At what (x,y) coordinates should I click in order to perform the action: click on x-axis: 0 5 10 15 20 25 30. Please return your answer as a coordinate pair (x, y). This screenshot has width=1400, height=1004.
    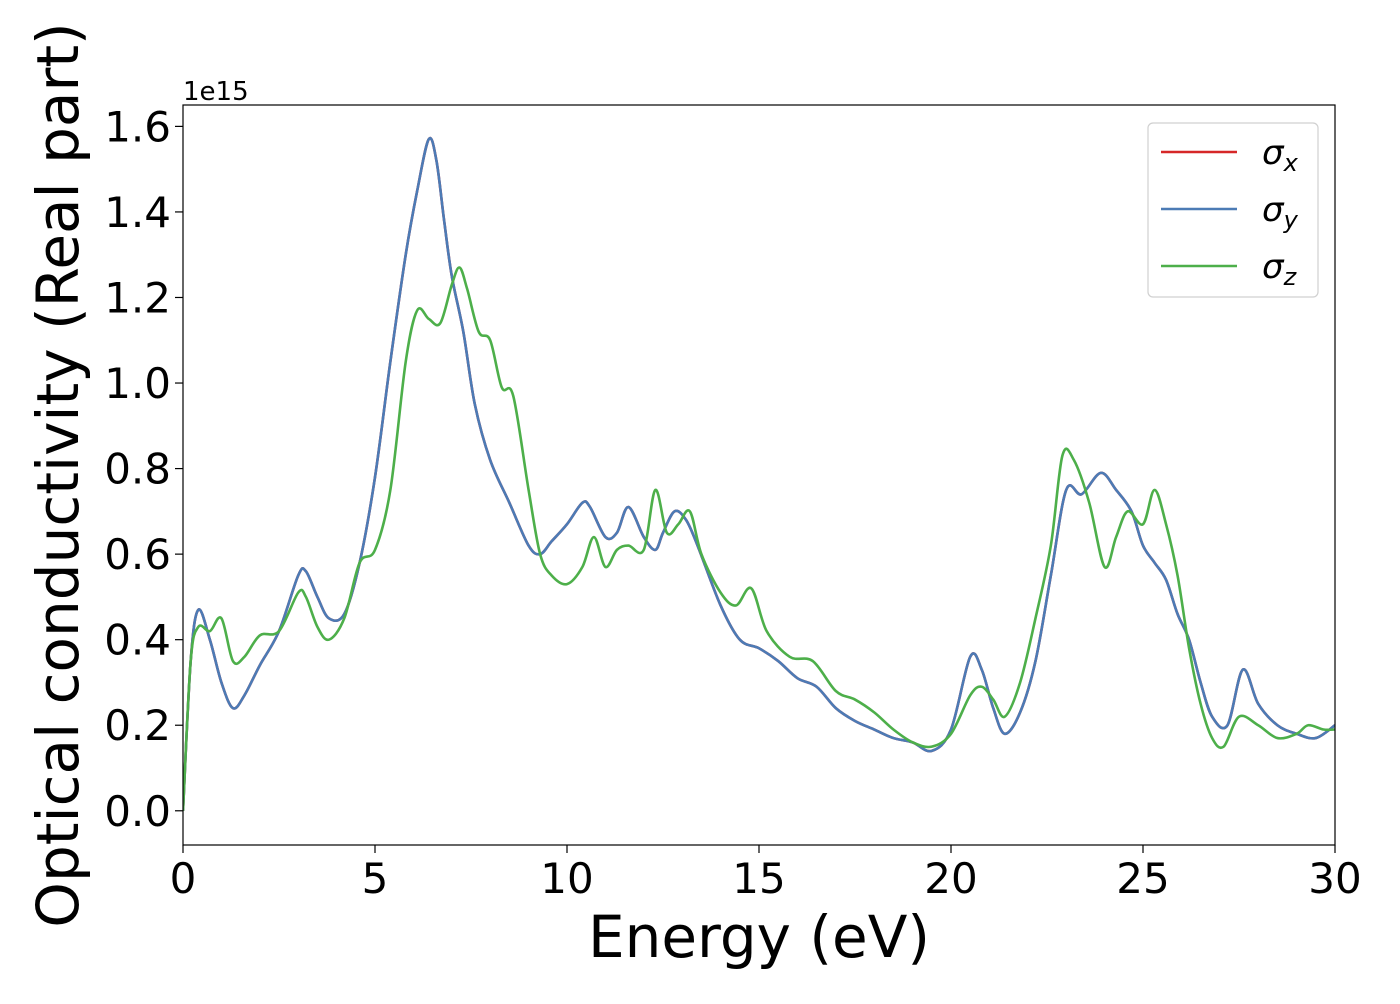
    Looking at the image, I should click on (766, 874).